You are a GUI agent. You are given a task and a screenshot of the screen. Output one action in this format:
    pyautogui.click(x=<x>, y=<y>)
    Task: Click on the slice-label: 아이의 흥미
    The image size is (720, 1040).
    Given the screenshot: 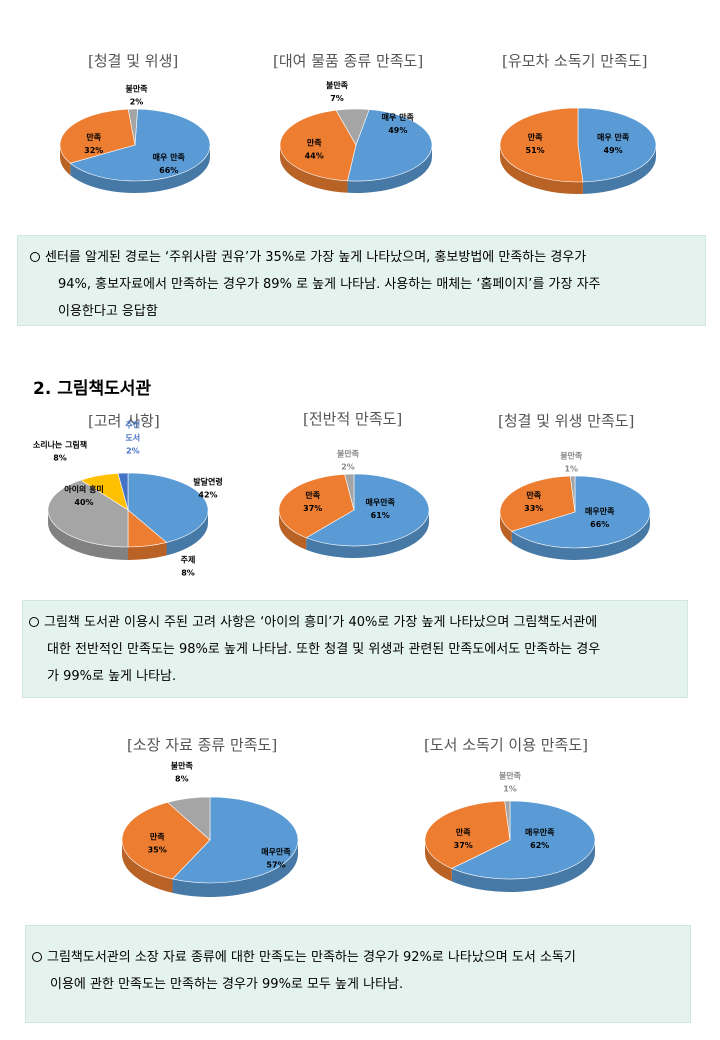 What is the action you would take?
    pyautogui.click(x=84, y=489)
    